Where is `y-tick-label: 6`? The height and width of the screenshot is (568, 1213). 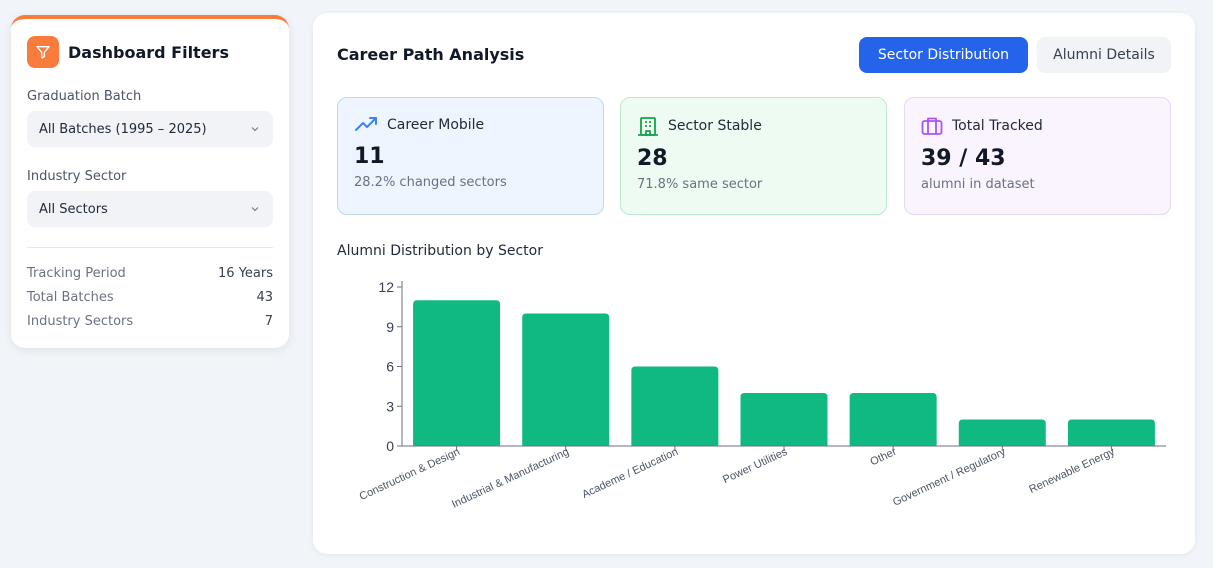
y-tick-label: 6 is located at coordinates (390, 367).